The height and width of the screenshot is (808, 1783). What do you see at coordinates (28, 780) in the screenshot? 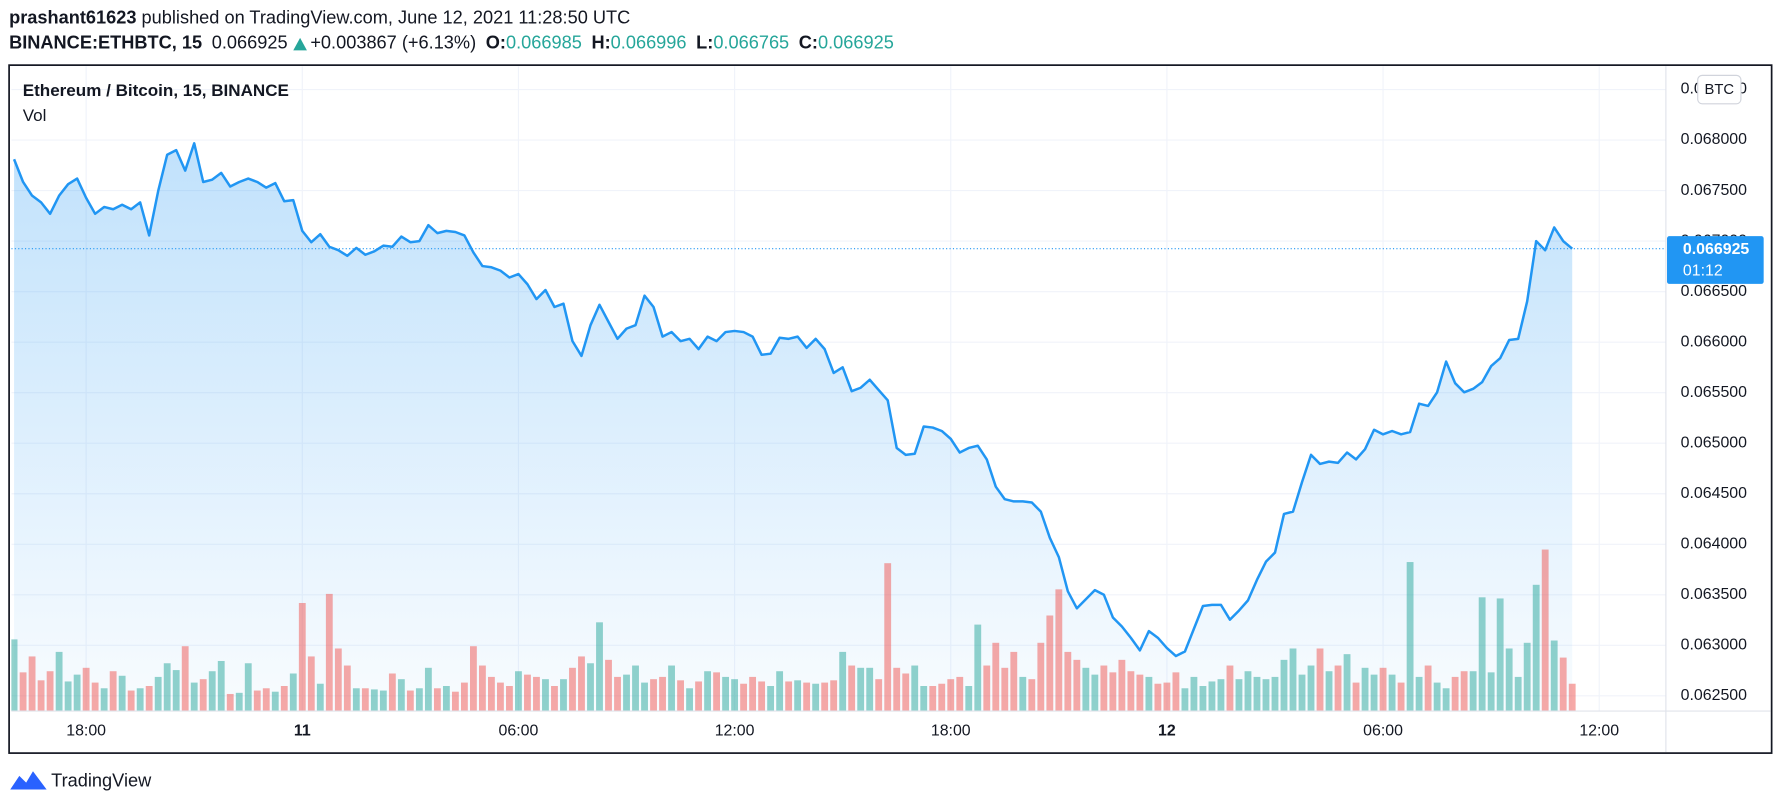
I see `logo` at bounding box center [28, 780].